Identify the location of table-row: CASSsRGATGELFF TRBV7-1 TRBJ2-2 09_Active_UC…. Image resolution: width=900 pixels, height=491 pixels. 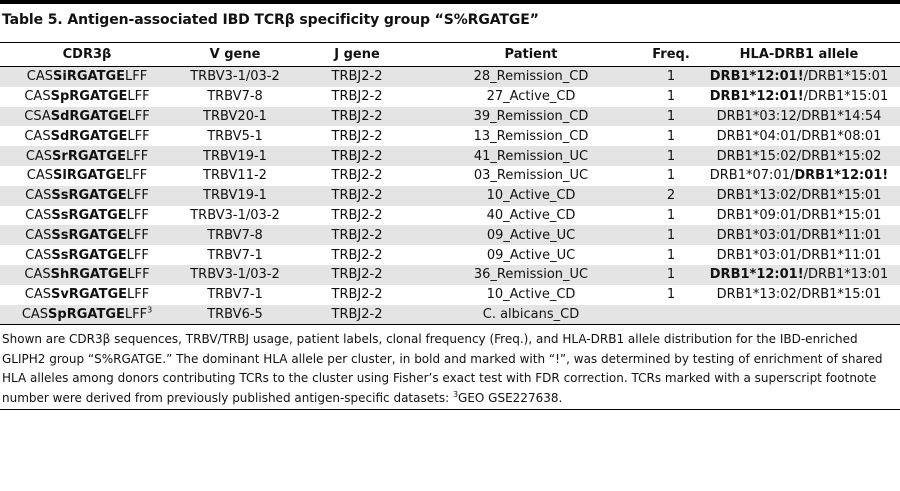
(450, 255).